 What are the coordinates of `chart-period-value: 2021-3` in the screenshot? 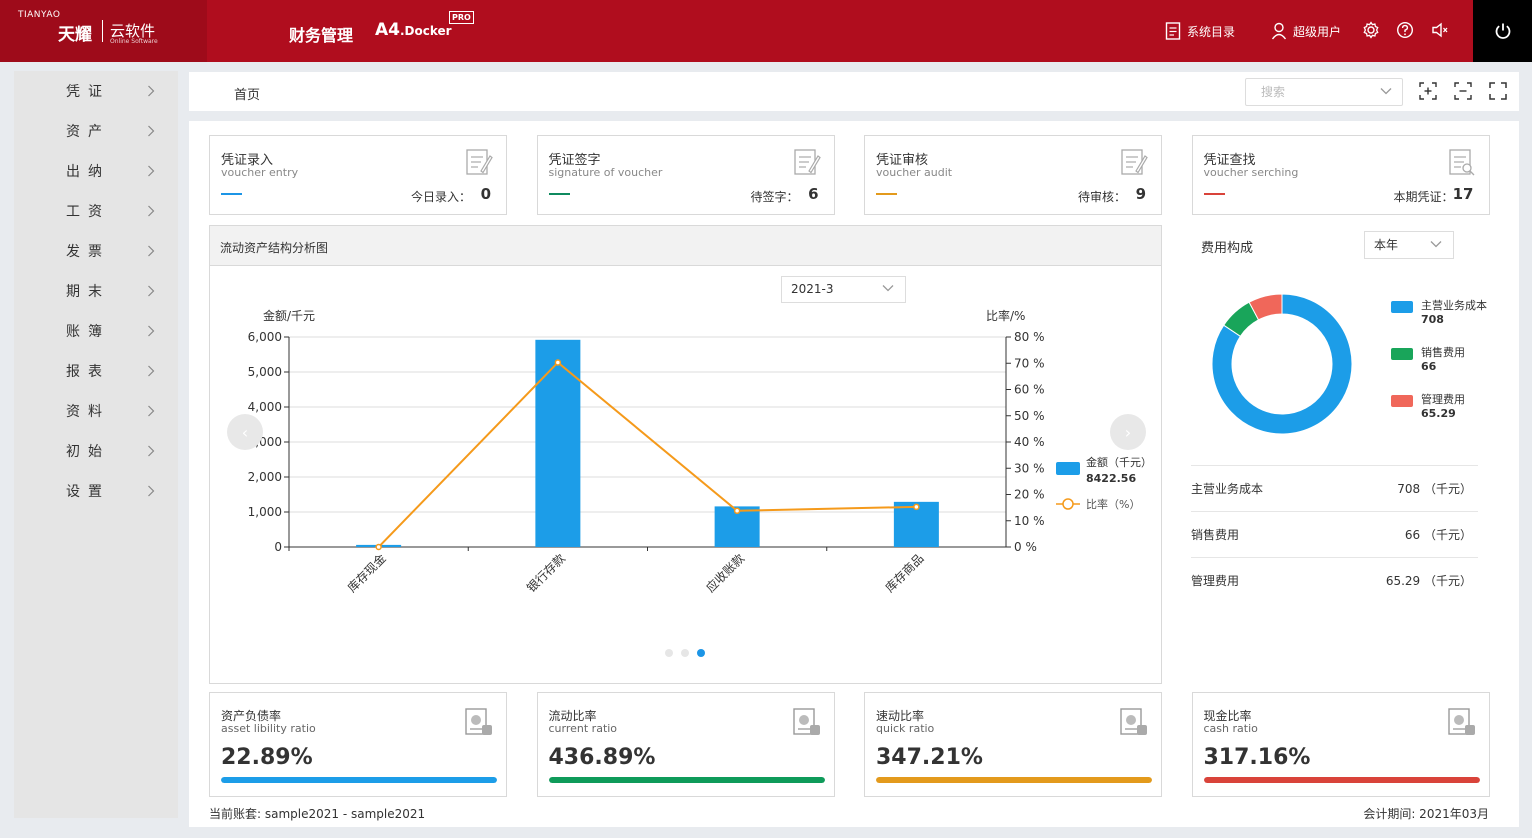 It's located at (812, 289).